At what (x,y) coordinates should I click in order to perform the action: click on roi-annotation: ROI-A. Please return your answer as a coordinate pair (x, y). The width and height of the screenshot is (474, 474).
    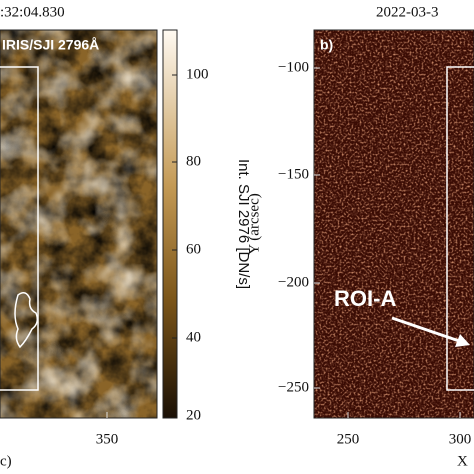
    Looking at the image, I should click on (365, 298).